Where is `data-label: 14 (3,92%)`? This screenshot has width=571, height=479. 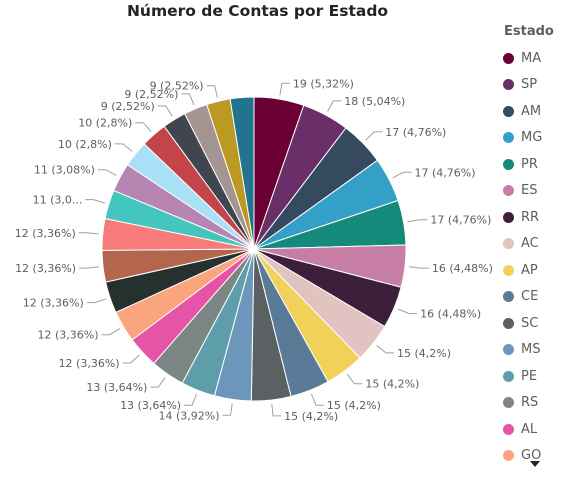 data-label: 14 (3,92%) is located at coordinates (188, 415).